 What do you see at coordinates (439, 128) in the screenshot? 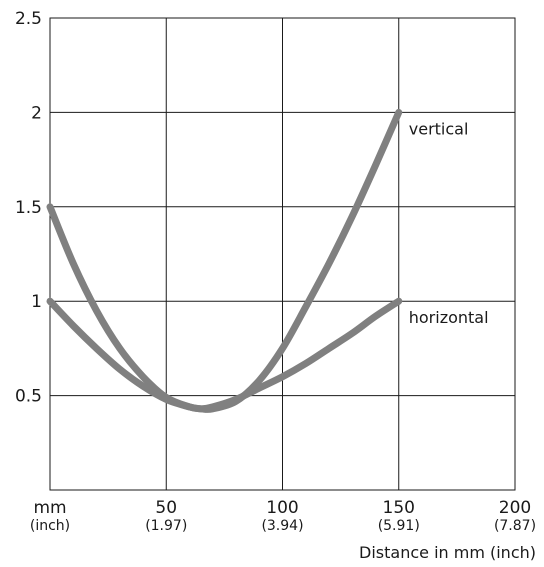
I see `series-label-vertical: vertical` at bounding box center [439, 128].